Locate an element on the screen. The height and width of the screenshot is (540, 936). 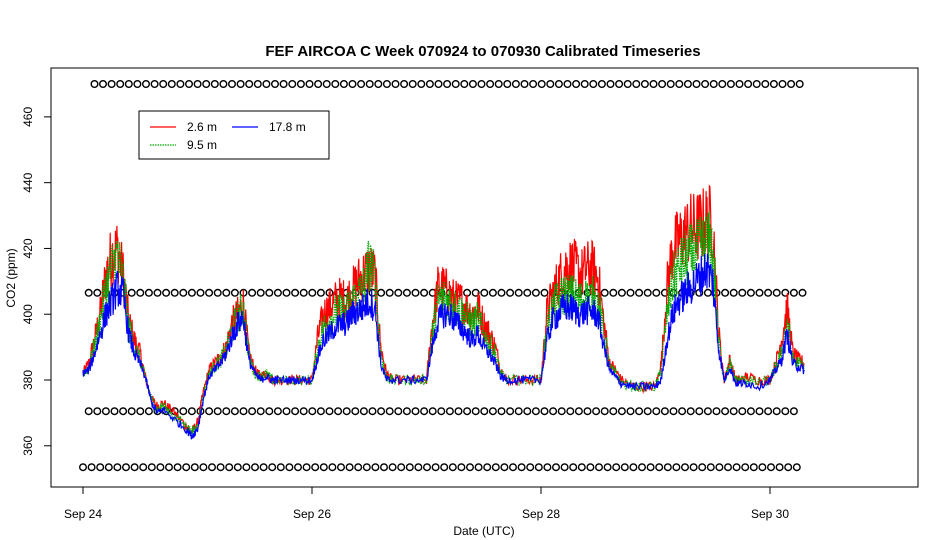
legend: 2.6 m 9.5 m 17.8 m is located at coordinates (234, 135).